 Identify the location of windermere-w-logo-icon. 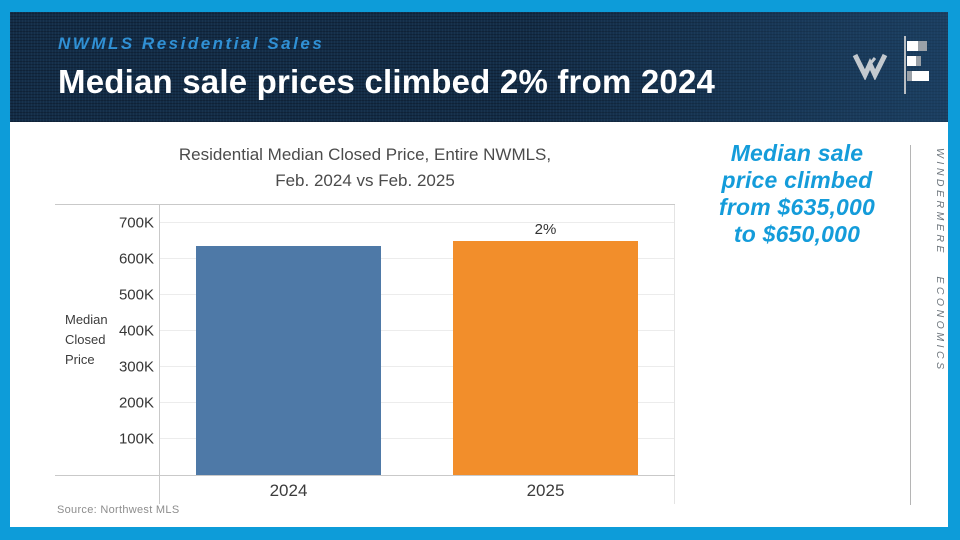
(870, 67).